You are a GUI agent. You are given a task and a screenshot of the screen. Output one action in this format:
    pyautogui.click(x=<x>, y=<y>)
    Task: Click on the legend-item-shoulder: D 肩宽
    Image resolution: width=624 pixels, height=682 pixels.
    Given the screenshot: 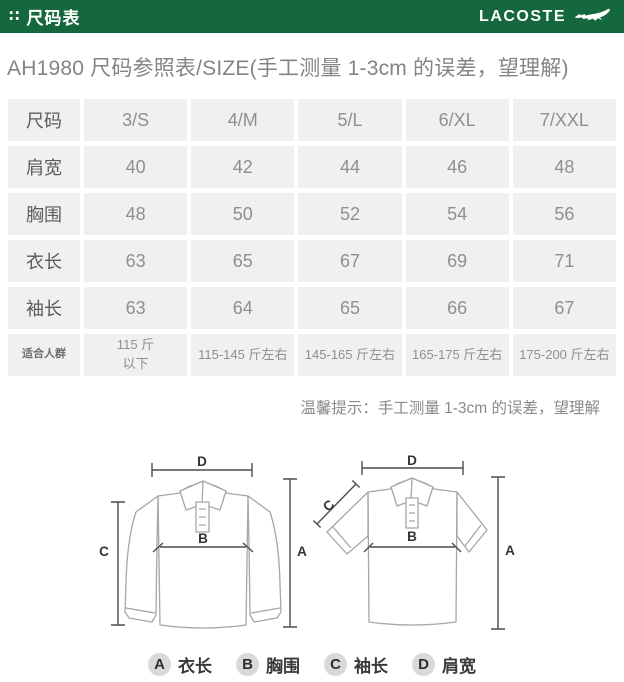 What is the action you would take?
    pyautogui.click(x=444, y=664)
    